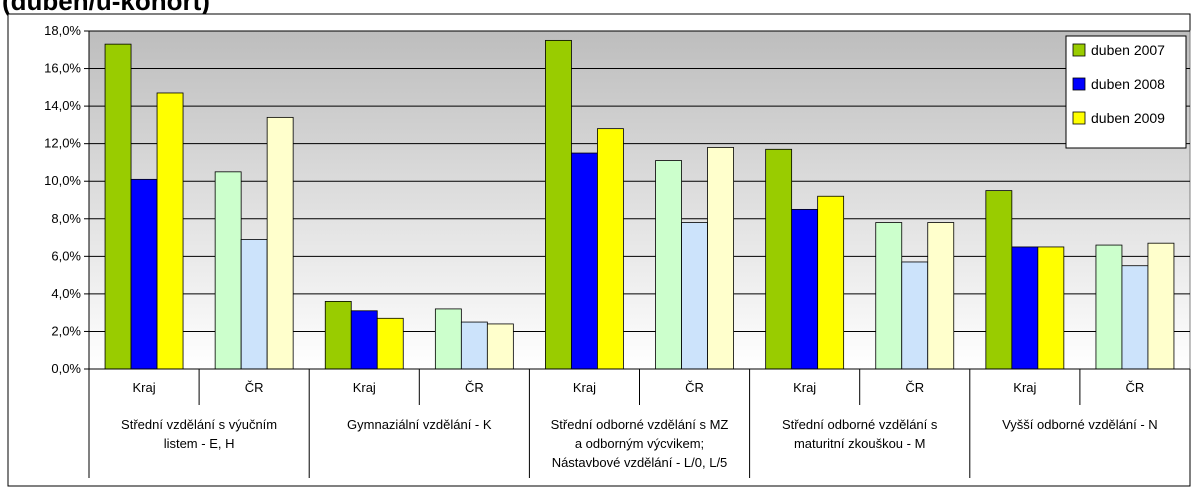 This screenshot has height=488, width=1193. What do you see at coordinates (62, 180) in the screenshot?
I see `y-tick-label: 10,0%` at bounding box center [62, 180].